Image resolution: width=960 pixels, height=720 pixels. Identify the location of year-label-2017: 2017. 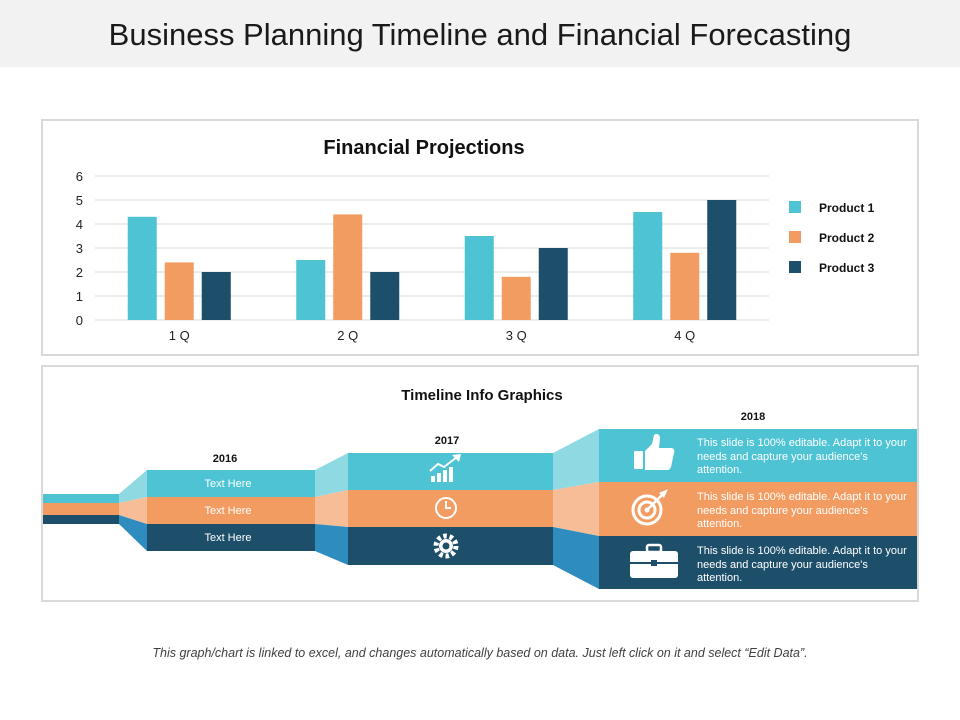
(447, 441).